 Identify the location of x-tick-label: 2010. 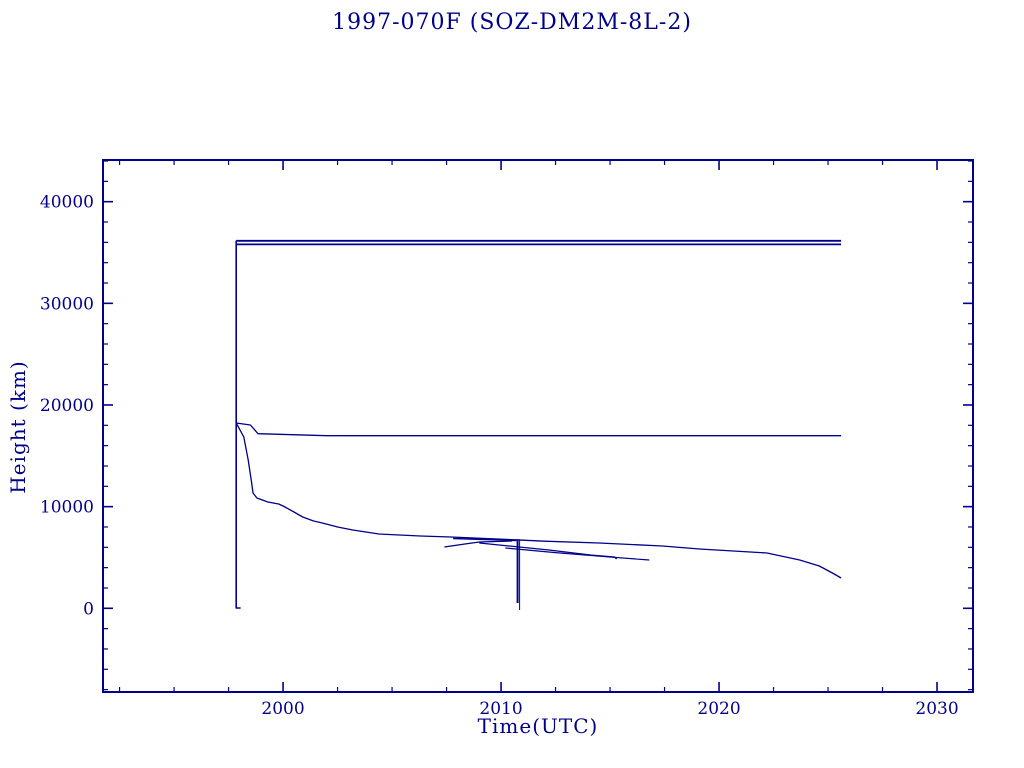
(500, 709).